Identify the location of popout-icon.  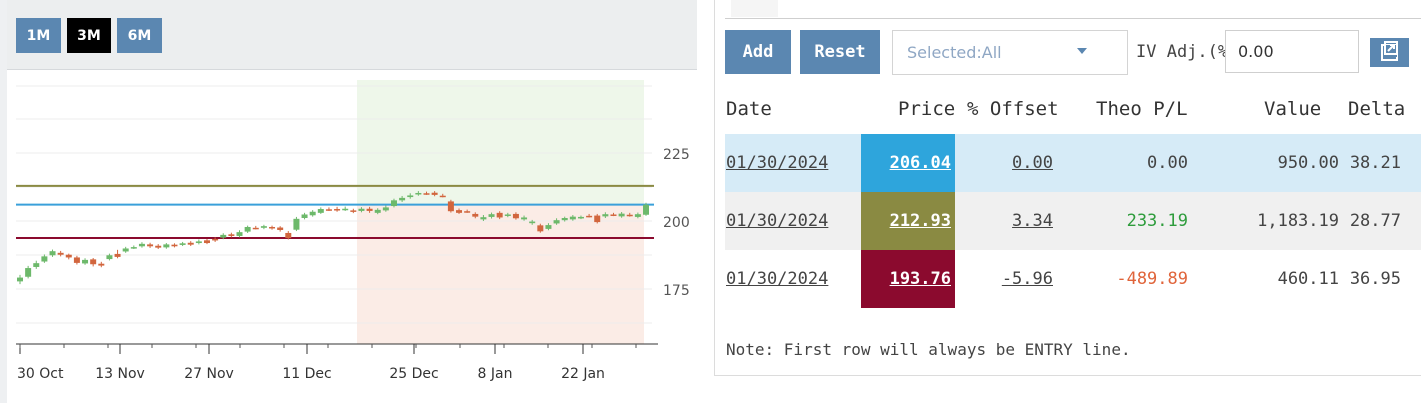
(1389, 51).